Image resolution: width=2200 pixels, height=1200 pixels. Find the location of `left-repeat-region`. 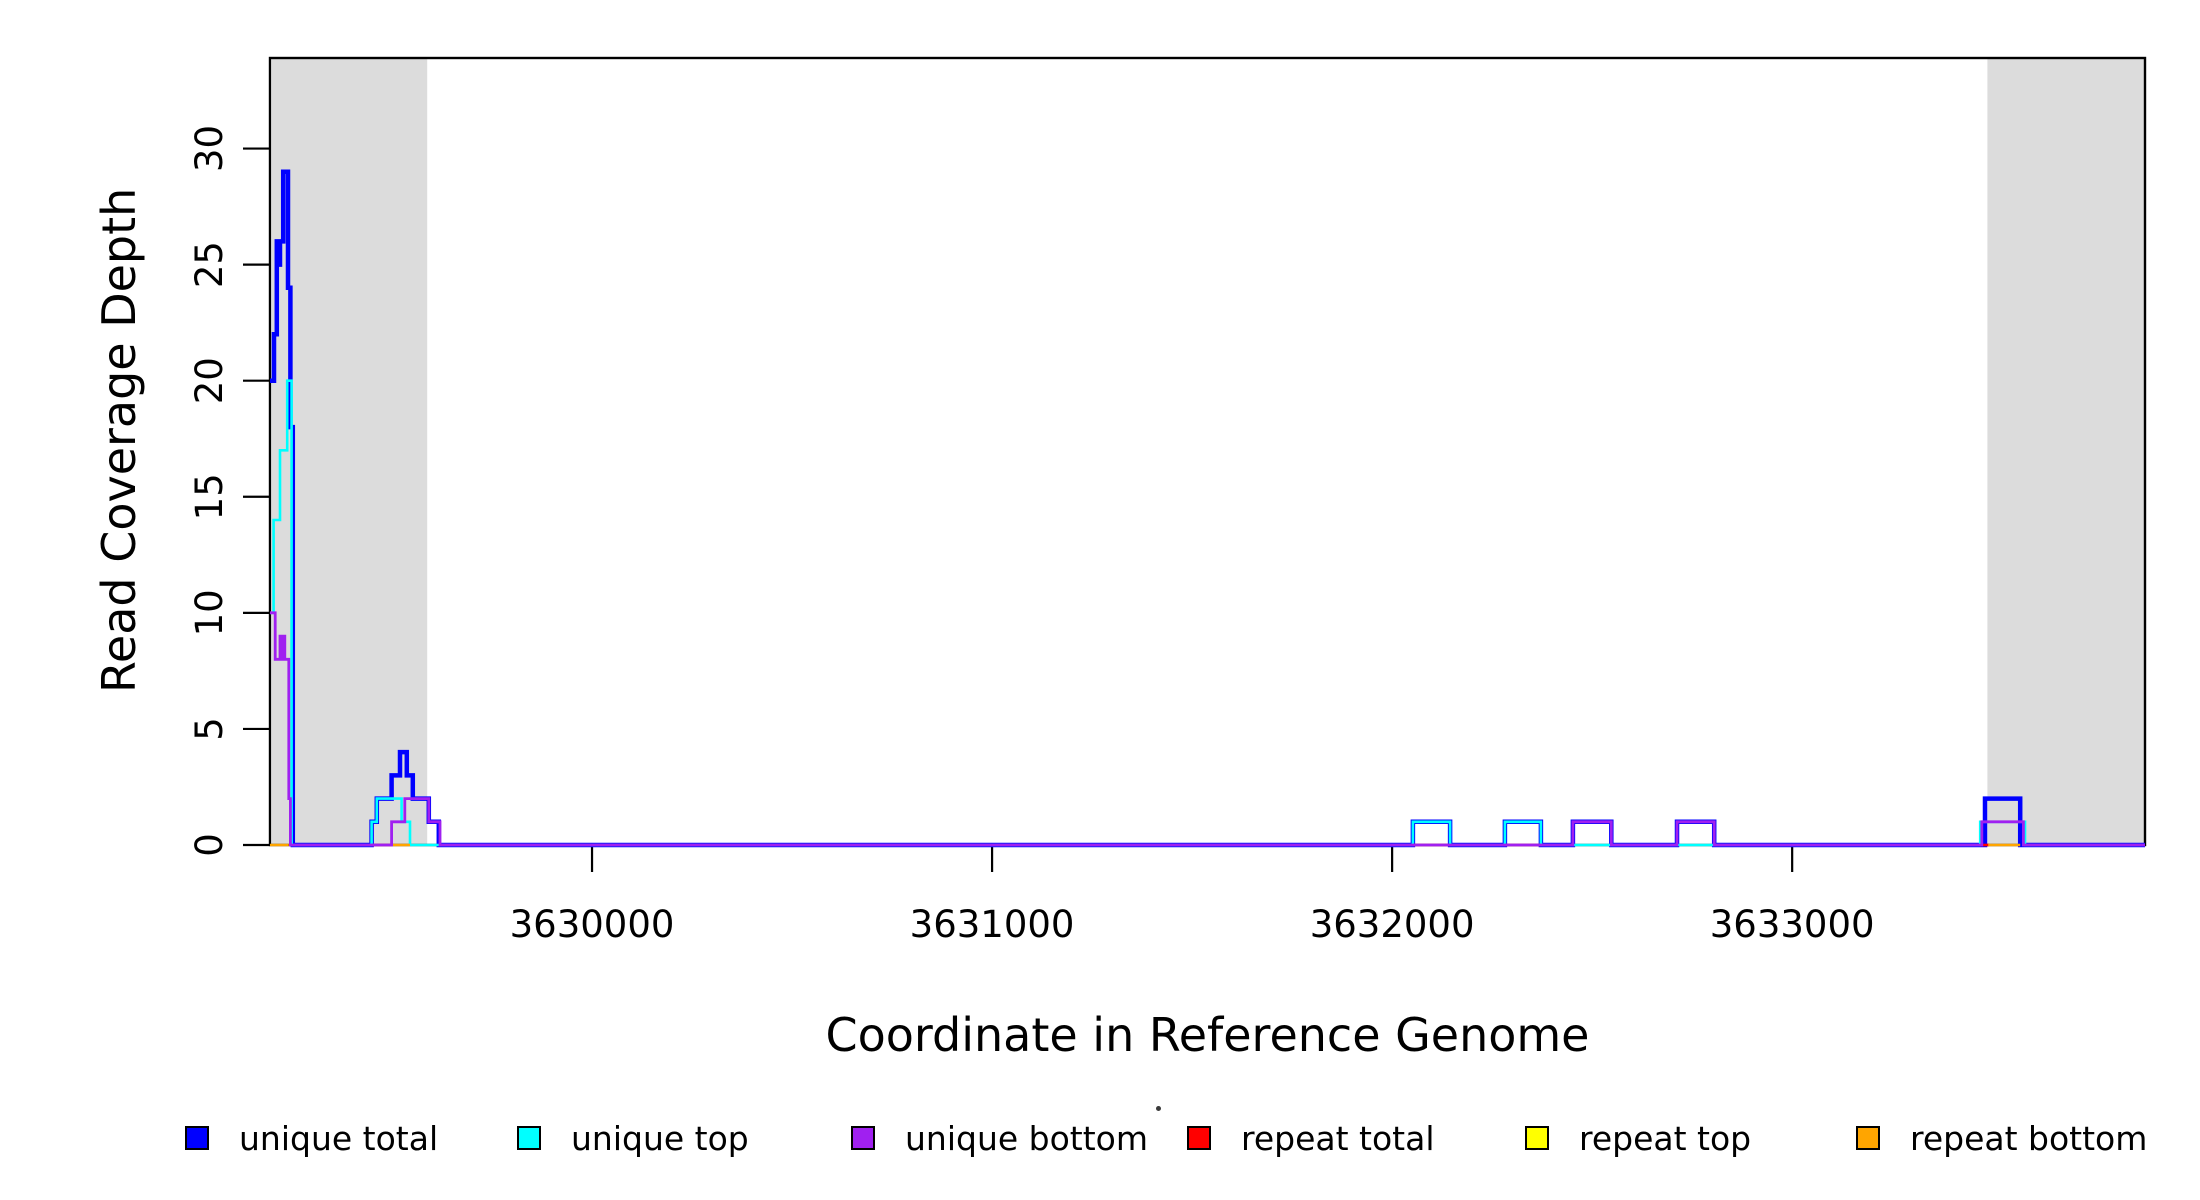

left-repeat-region is located at coordinates (350, 451).